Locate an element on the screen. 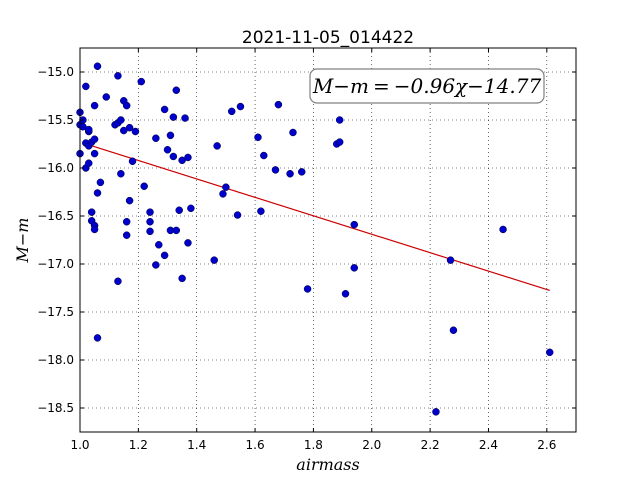 The height and width of the screenshot is (480, 640). x-tick-label: 1.4 is located at coordinates (196, 445).